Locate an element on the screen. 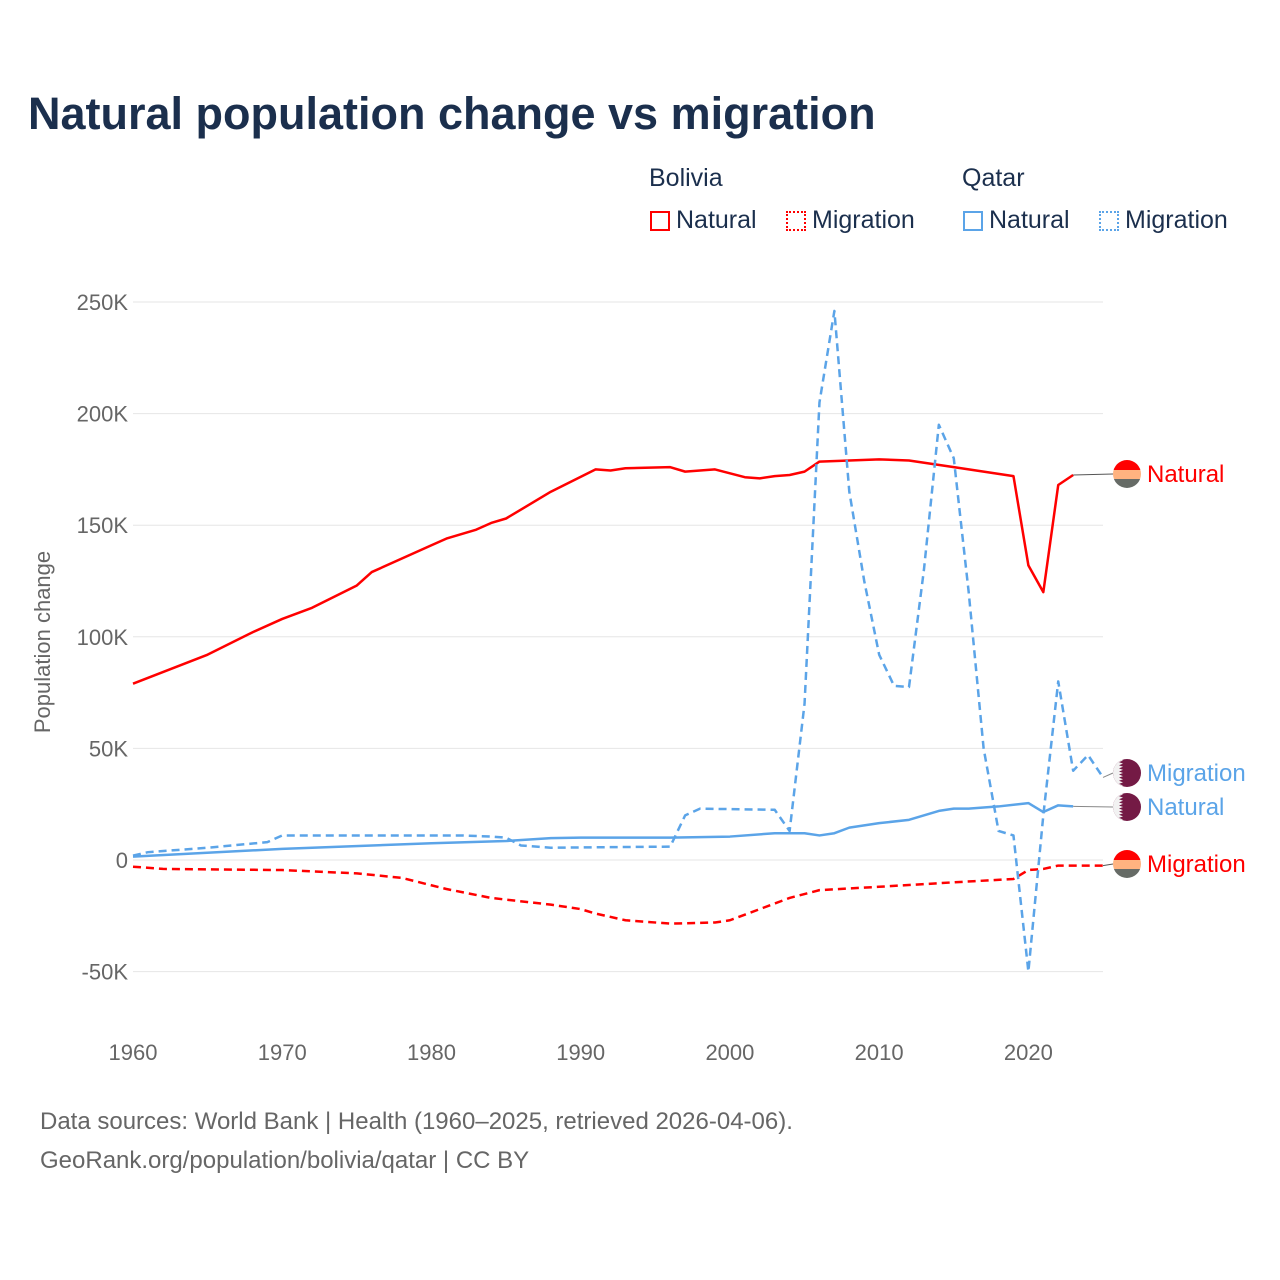  x-tick-label: 2000 is located at coordinates (729, 1052).